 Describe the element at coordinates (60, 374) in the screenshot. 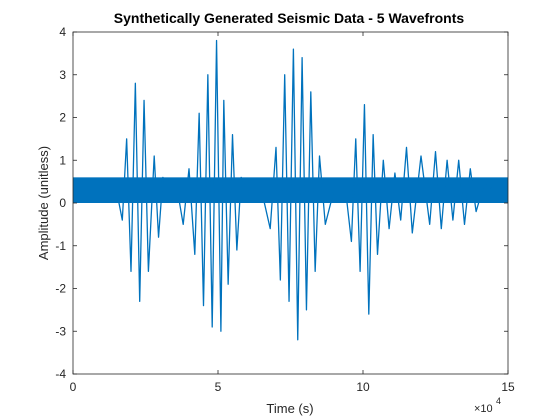

I see `y-tick-label: -4` at that location.